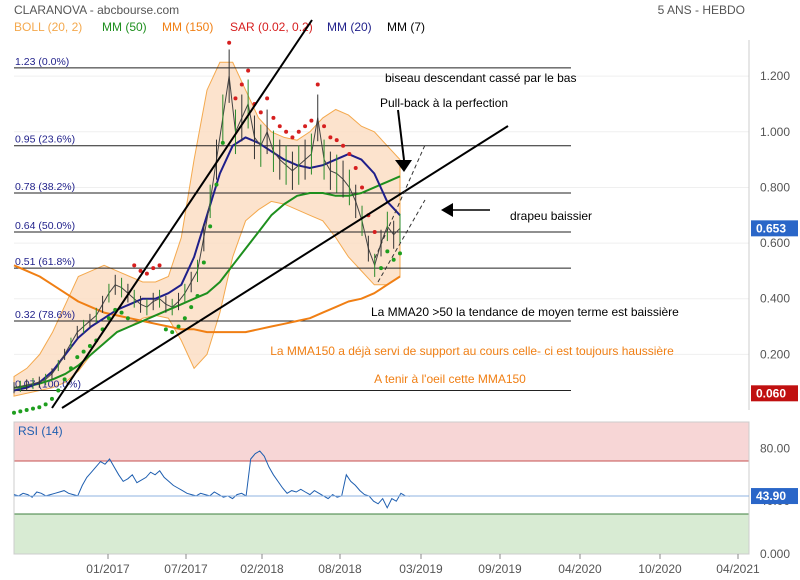  Describe the element at coordinates (349, 27) in the screenshot. I see `legend-mm20: MM (20)` at that location.